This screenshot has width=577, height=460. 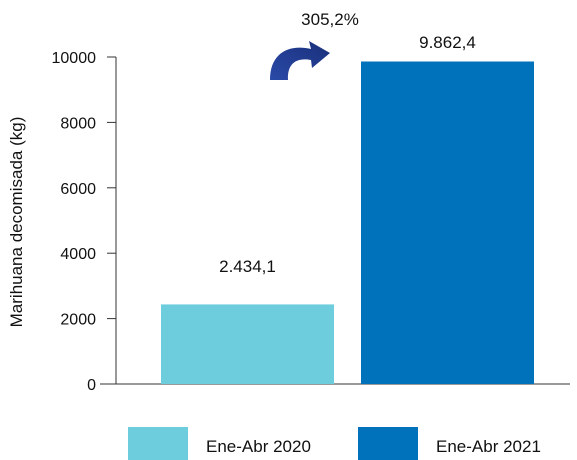 What do you see at coordinates (334, 443) in the screenshot?
I see `legend: Ene-Abr 2020 Ene-Abr 2021` at bounding box center [334, 443].